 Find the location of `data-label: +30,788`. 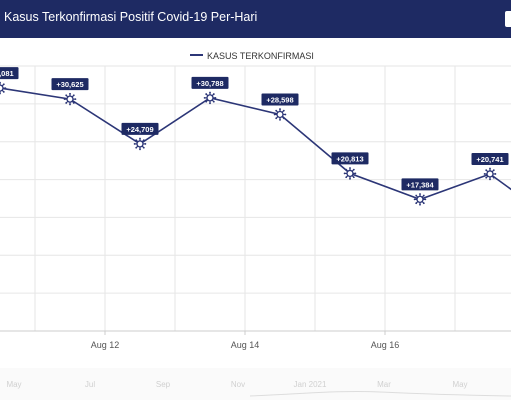

data-label: +30,788 is located at coordinates (210, 82).